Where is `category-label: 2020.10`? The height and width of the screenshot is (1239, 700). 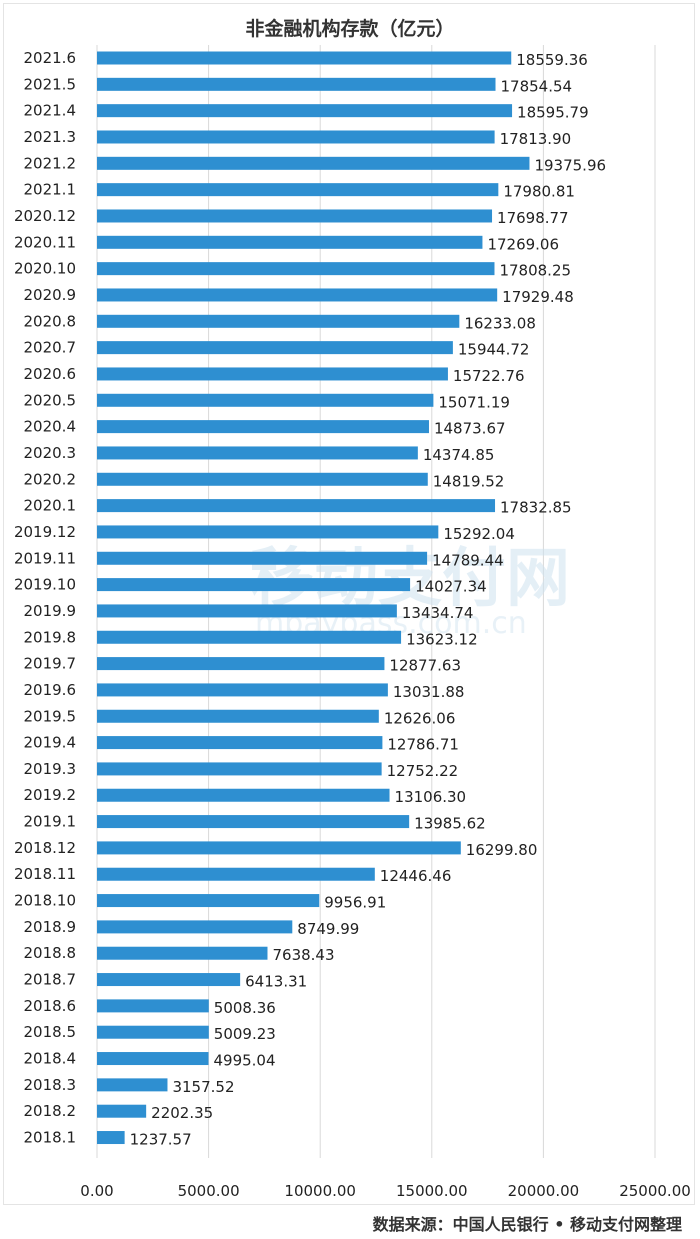
category-label: 2020.10 is located at coordinates (45, 269).